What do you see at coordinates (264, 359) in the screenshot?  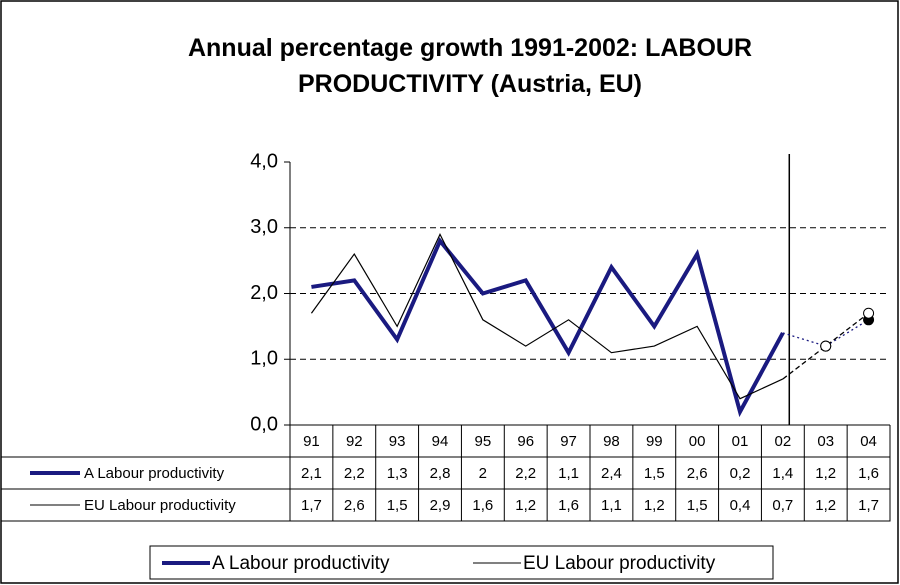 I see `y-tick-label: 1,0` at bounding box center [264, 359].